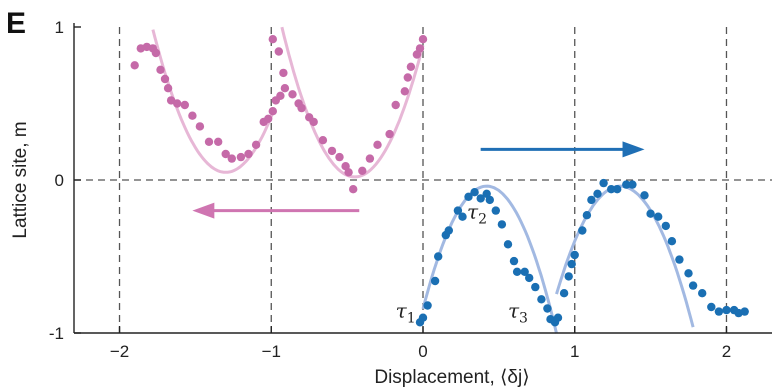  Describe the element at coordinates (633, 149) in the screenshot. I see `right-arrow-head` at that location.